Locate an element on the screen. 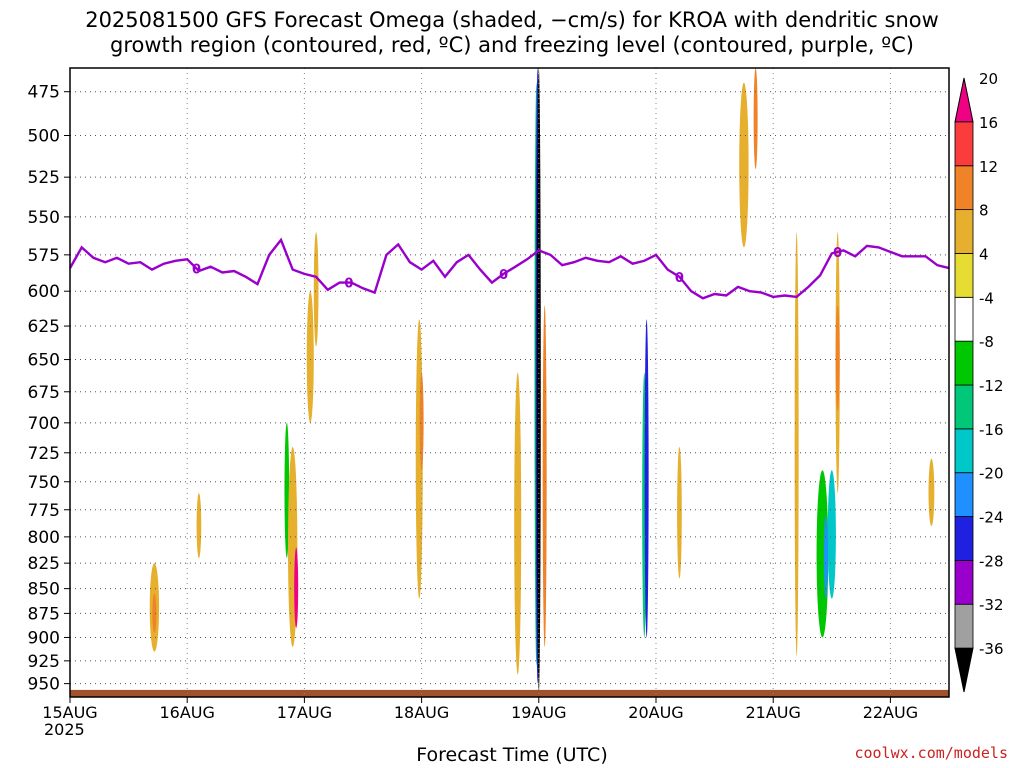 This screenshot has height=768, width=1024. x-tick-label-15AUG: 15AUG is located at coordinates (69, 712).